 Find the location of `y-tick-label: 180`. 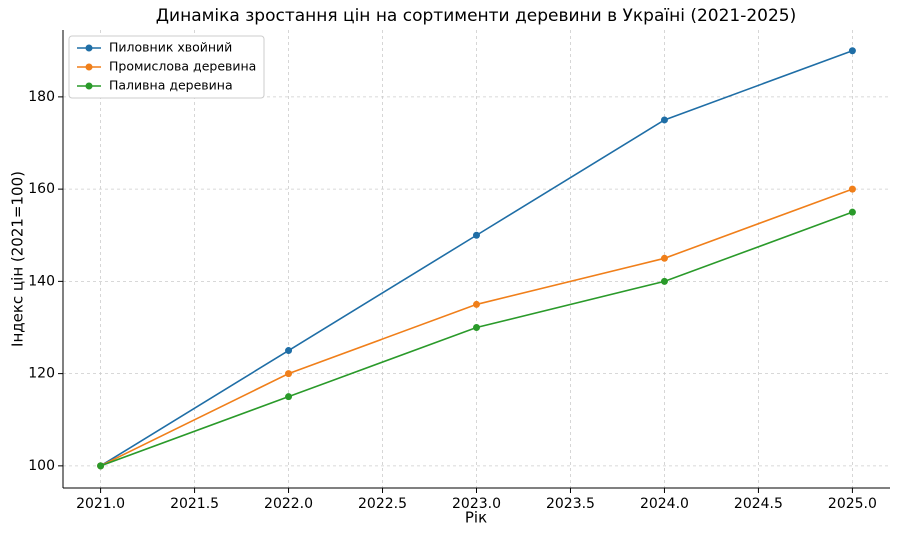

y-tick-label: 180 is located at coordinates (41, 97).